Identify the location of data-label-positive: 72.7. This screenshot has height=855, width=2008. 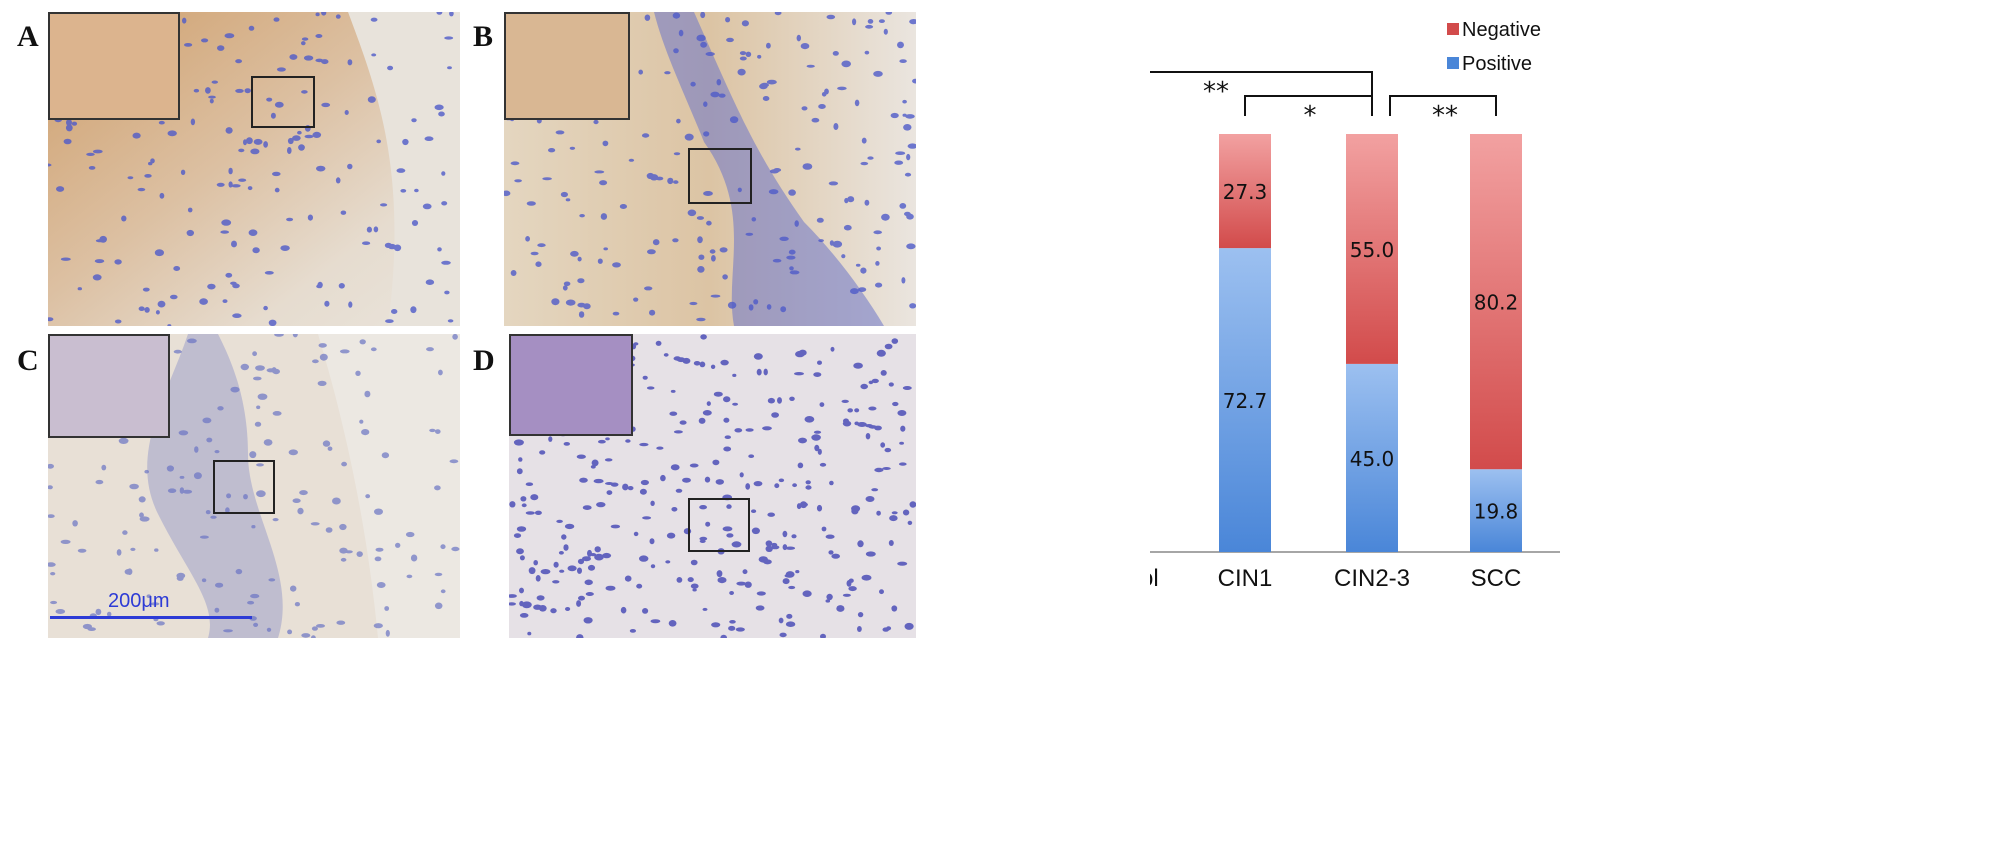
(1245, 401).